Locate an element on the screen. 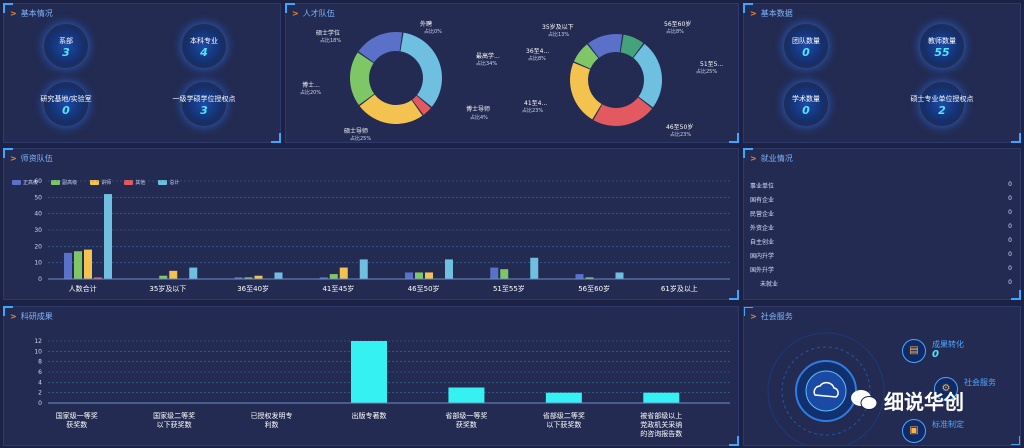 This screenshot has height=448, width=1024. stat-labs: 研究基地/实验室 0 is located at coordinates (66, 104).